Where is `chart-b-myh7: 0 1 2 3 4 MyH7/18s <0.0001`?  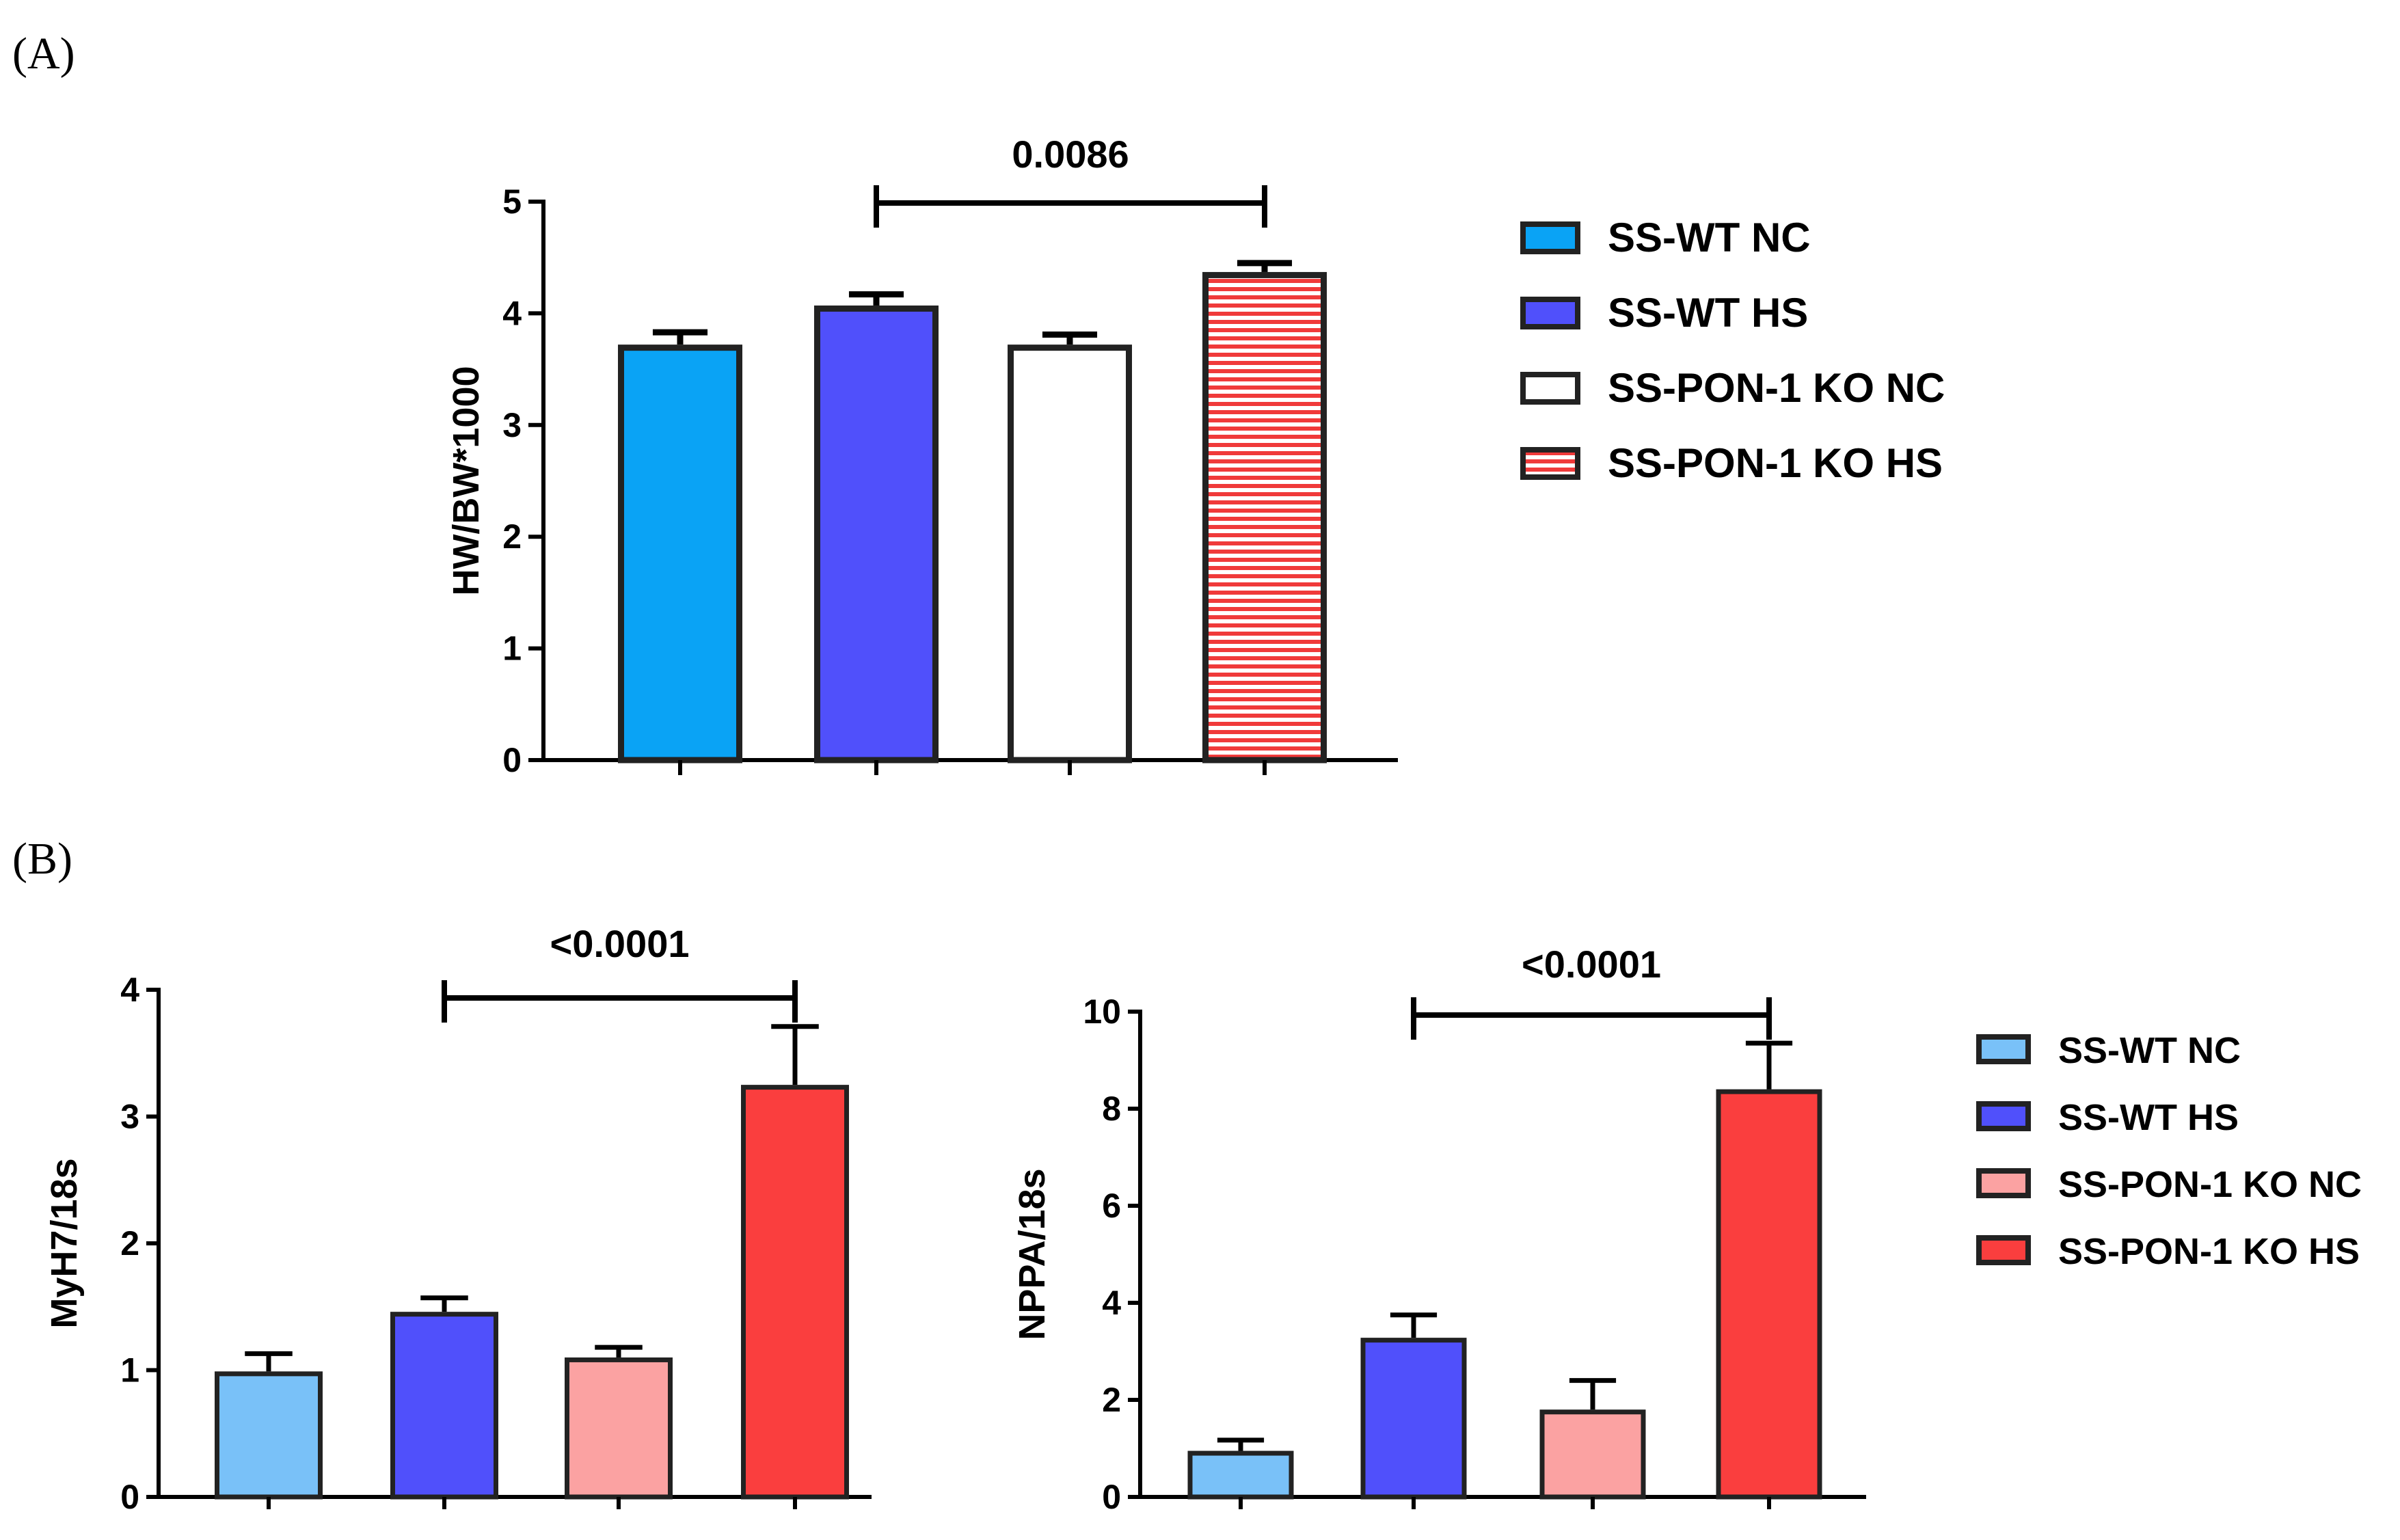 chart-b-myh7: 0 1 2 3 4 MyH7/18s <0.0001 is located at coordinates (458, 1219).